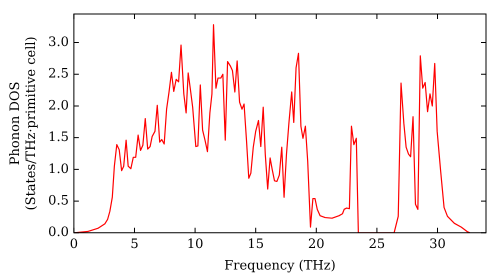  I want to click on x-tick-label: 15, so click(255, 244).